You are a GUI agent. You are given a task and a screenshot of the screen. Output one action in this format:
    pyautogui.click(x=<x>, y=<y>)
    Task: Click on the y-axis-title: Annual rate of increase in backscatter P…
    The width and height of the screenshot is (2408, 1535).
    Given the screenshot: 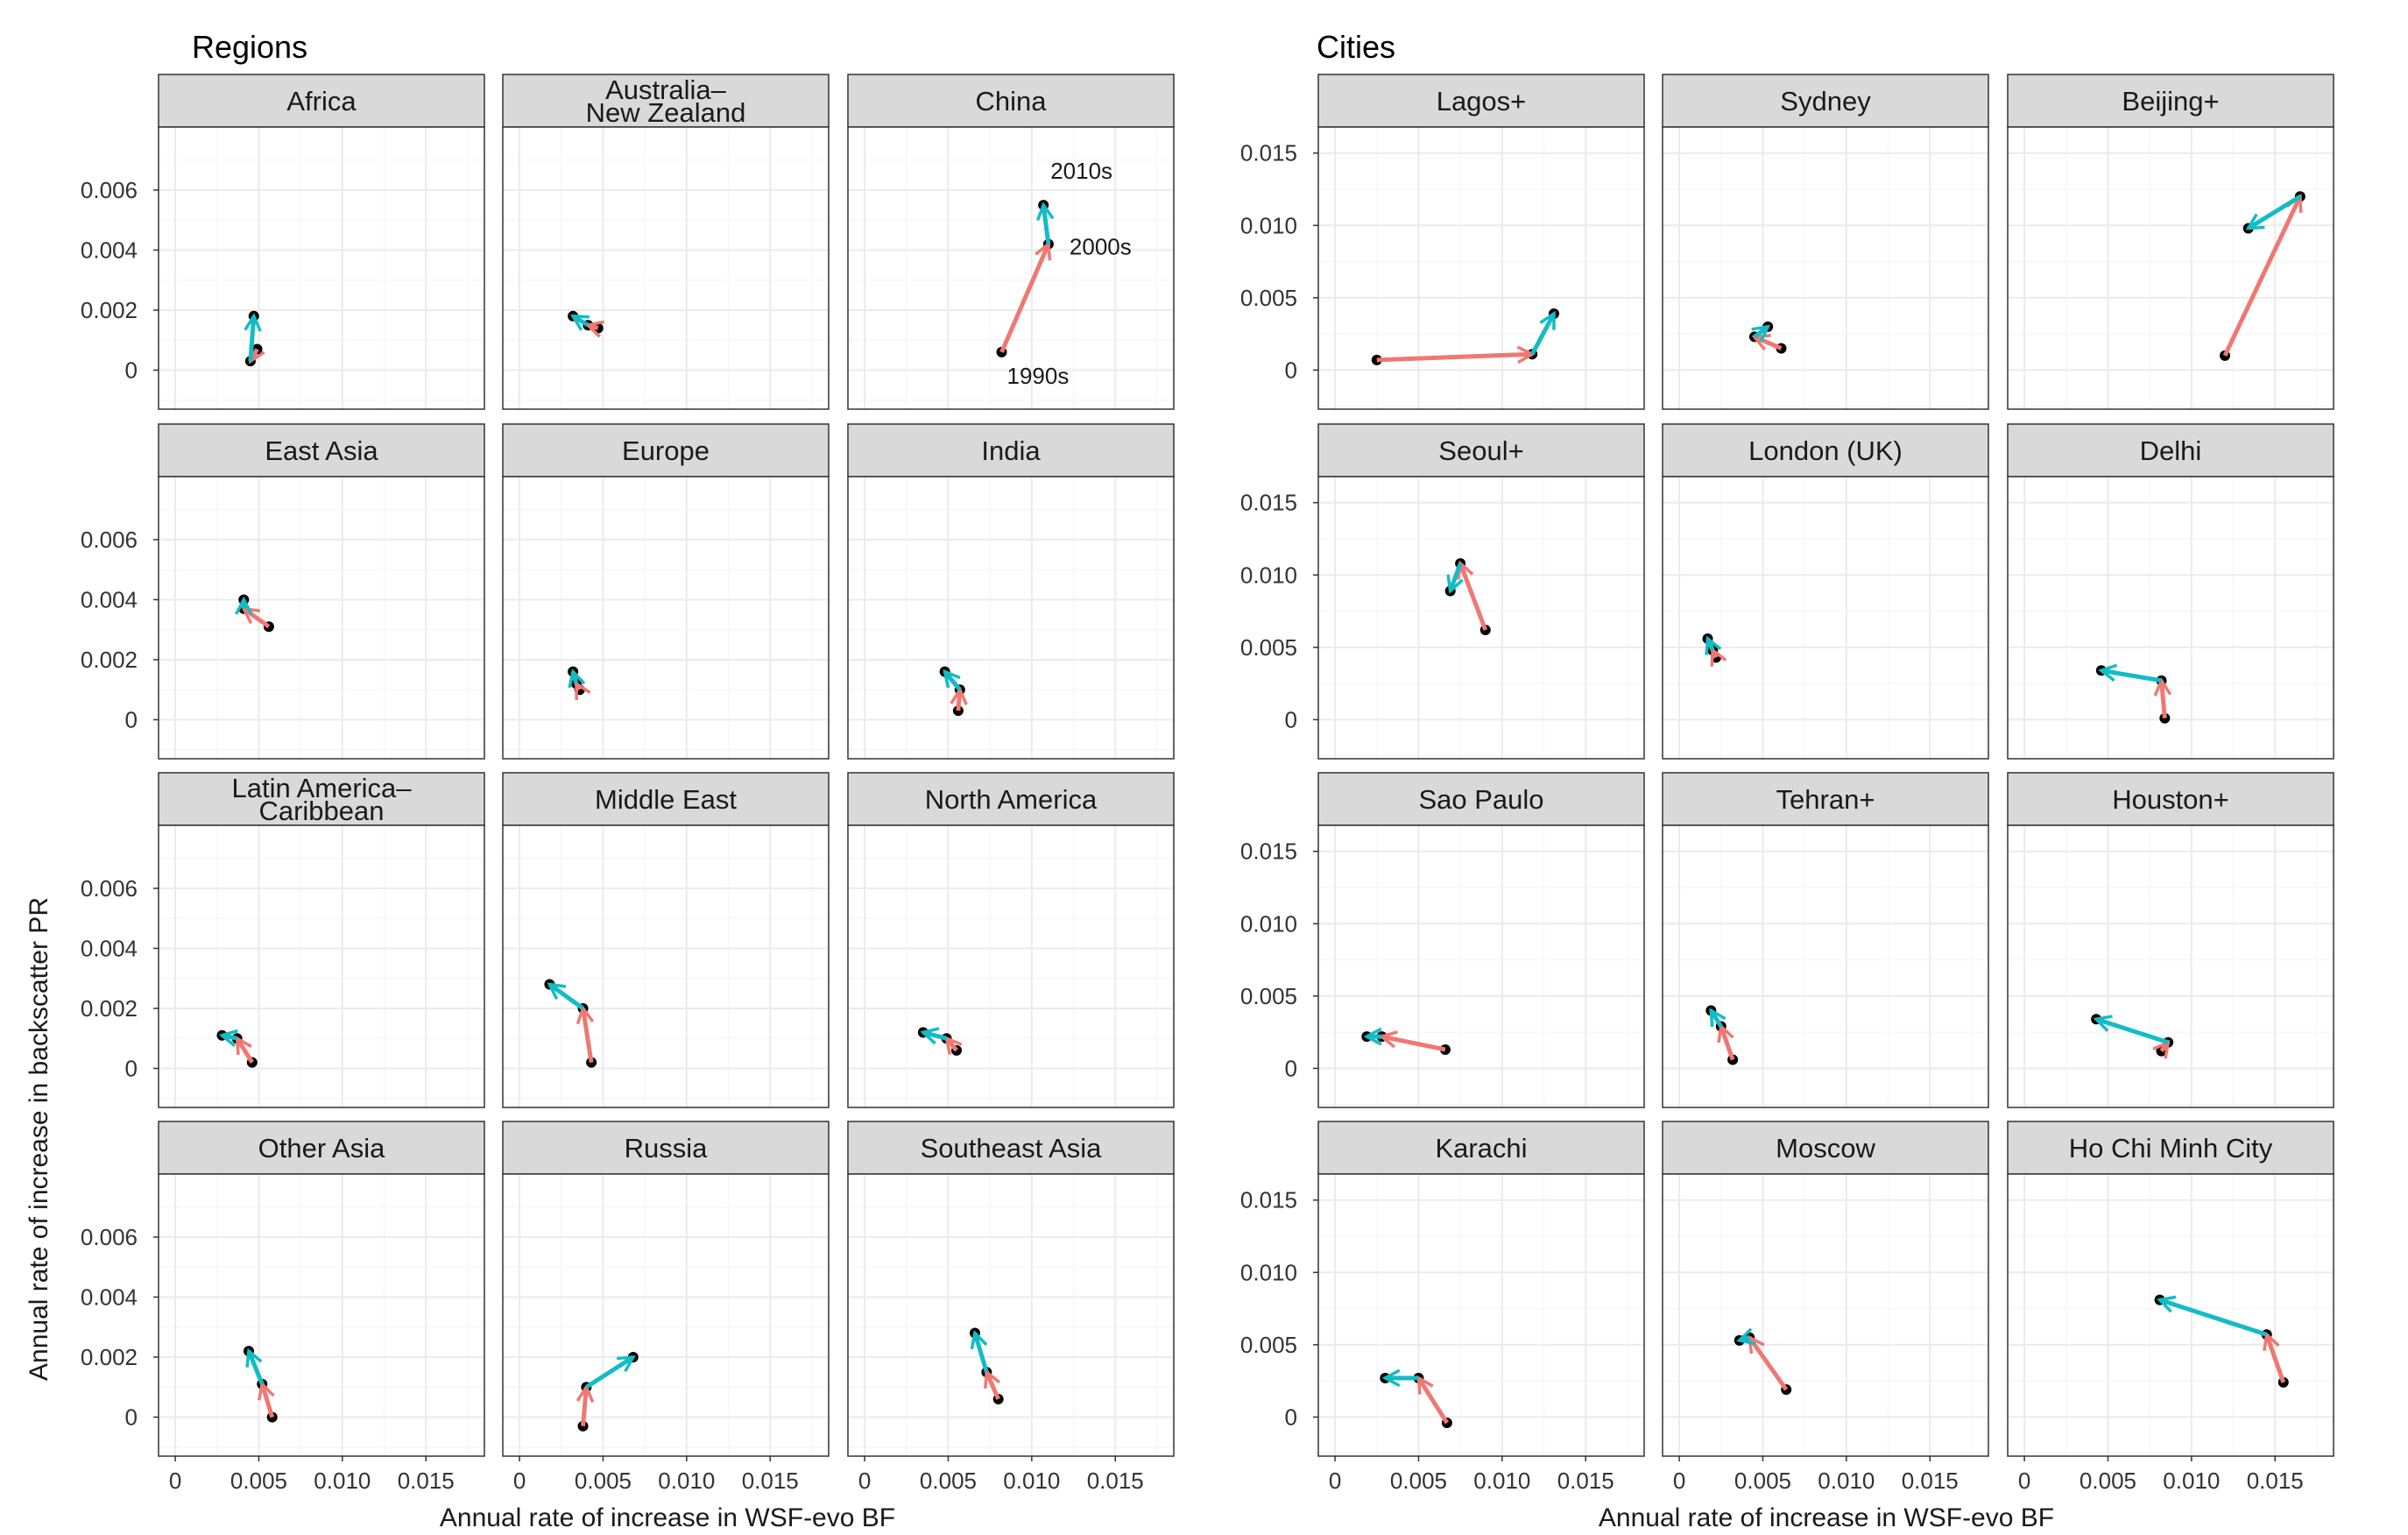 What is the action you would take?
    pyautogui.click(x=39, y=1139)
    